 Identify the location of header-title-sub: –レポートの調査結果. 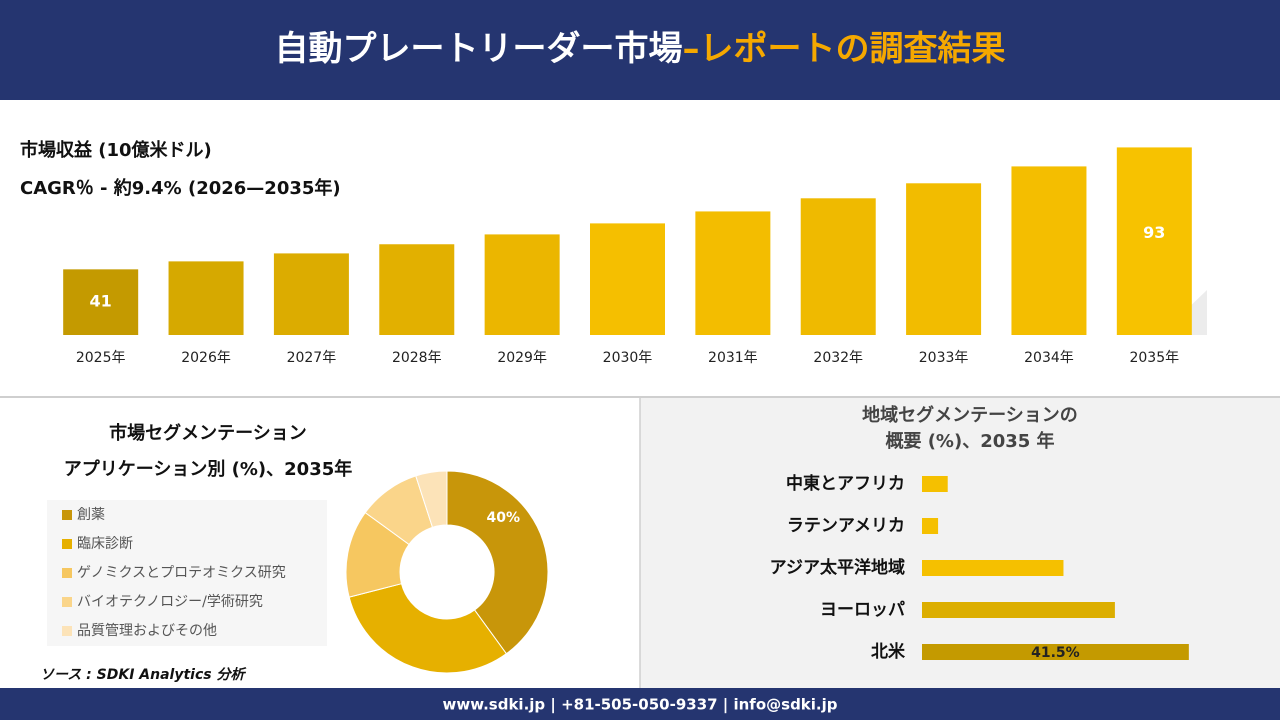
(844, 49).